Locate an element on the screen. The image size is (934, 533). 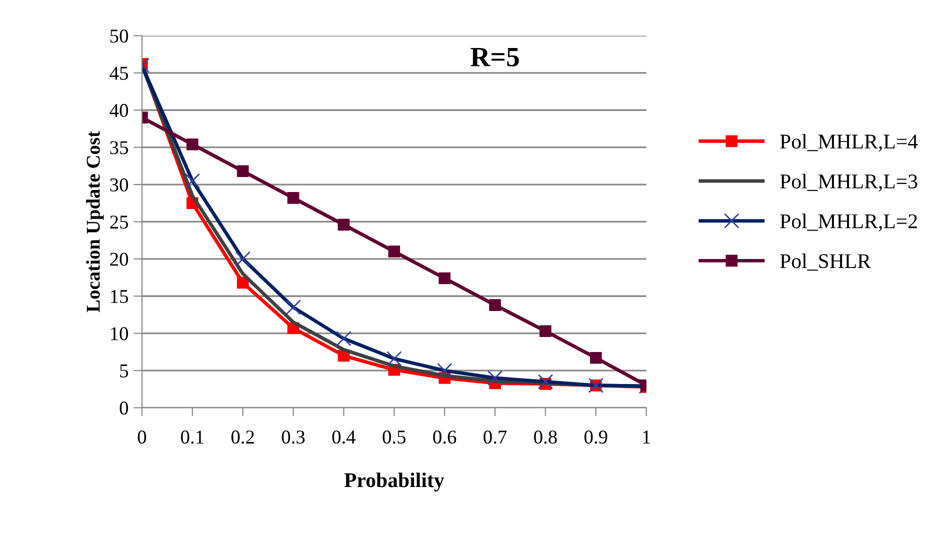
y-tick-label: 50 is located at coordinates (119, 36).